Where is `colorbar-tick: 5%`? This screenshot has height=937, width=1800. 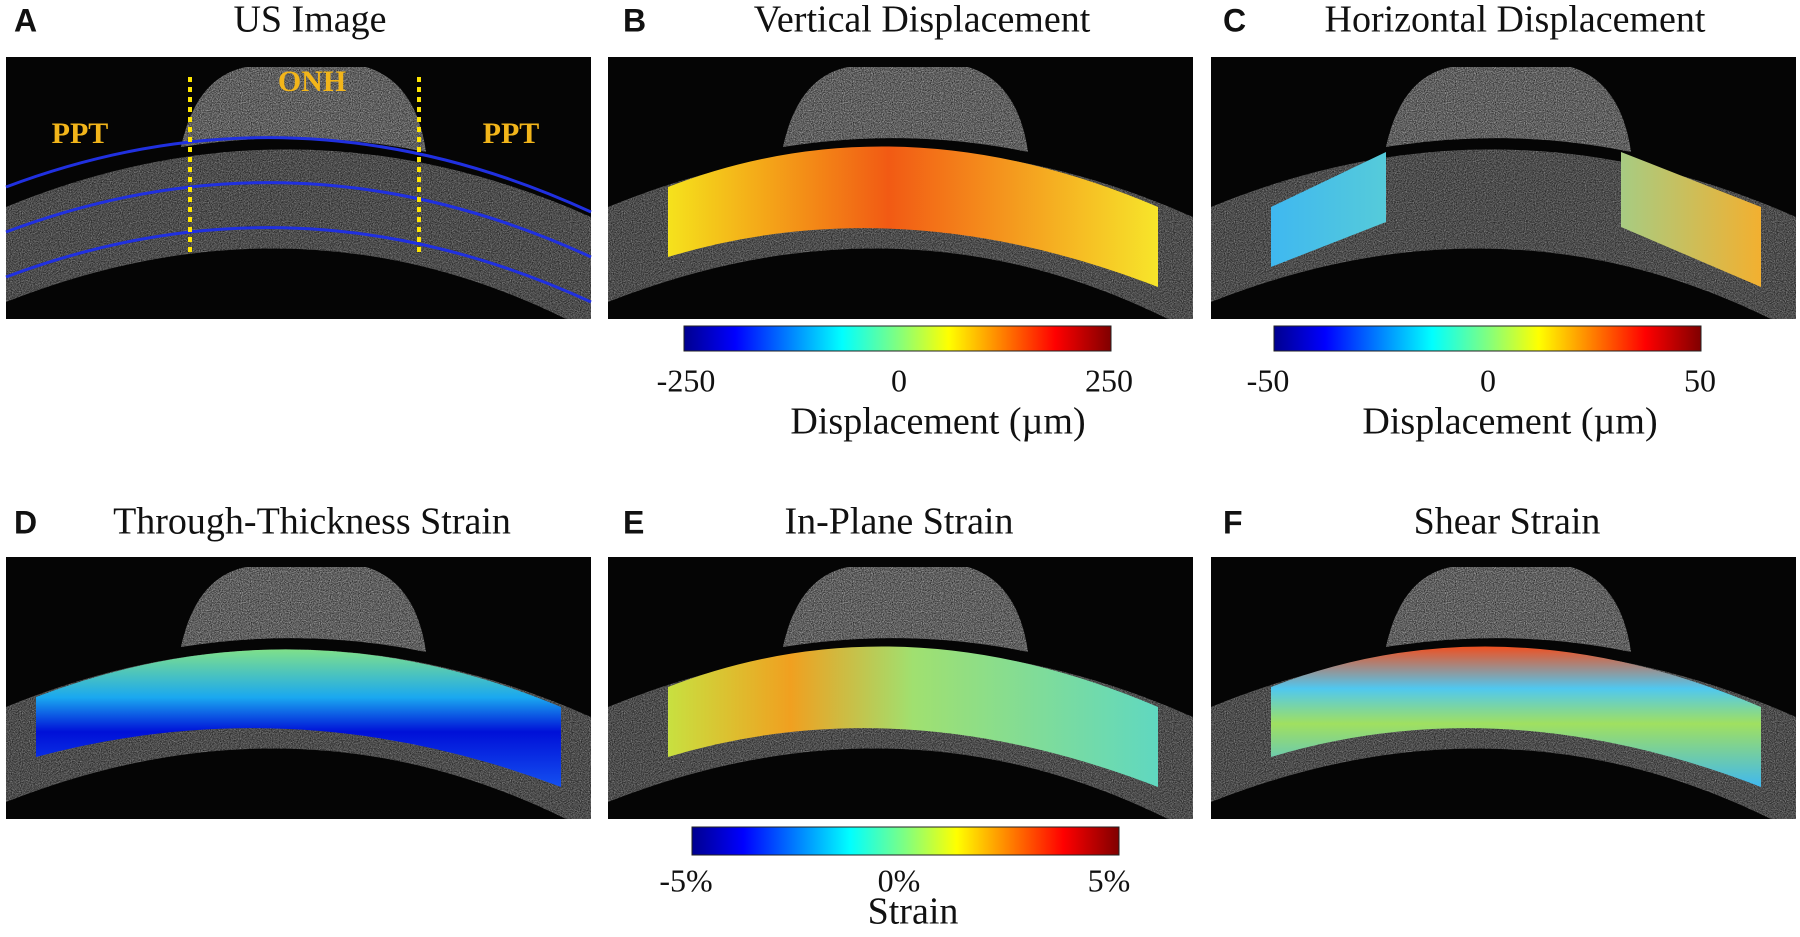 colorbar-tick: 5% is located at coordinates (1109, 880).